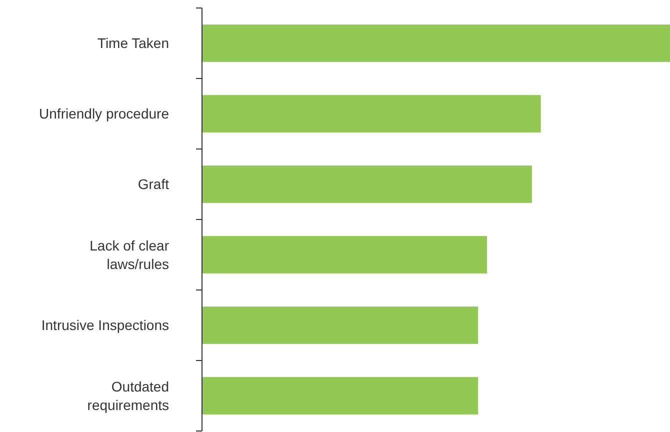 The image size is (670, 432). I want to click on y-tick-label: Outdated requirements, so click(128, 395).